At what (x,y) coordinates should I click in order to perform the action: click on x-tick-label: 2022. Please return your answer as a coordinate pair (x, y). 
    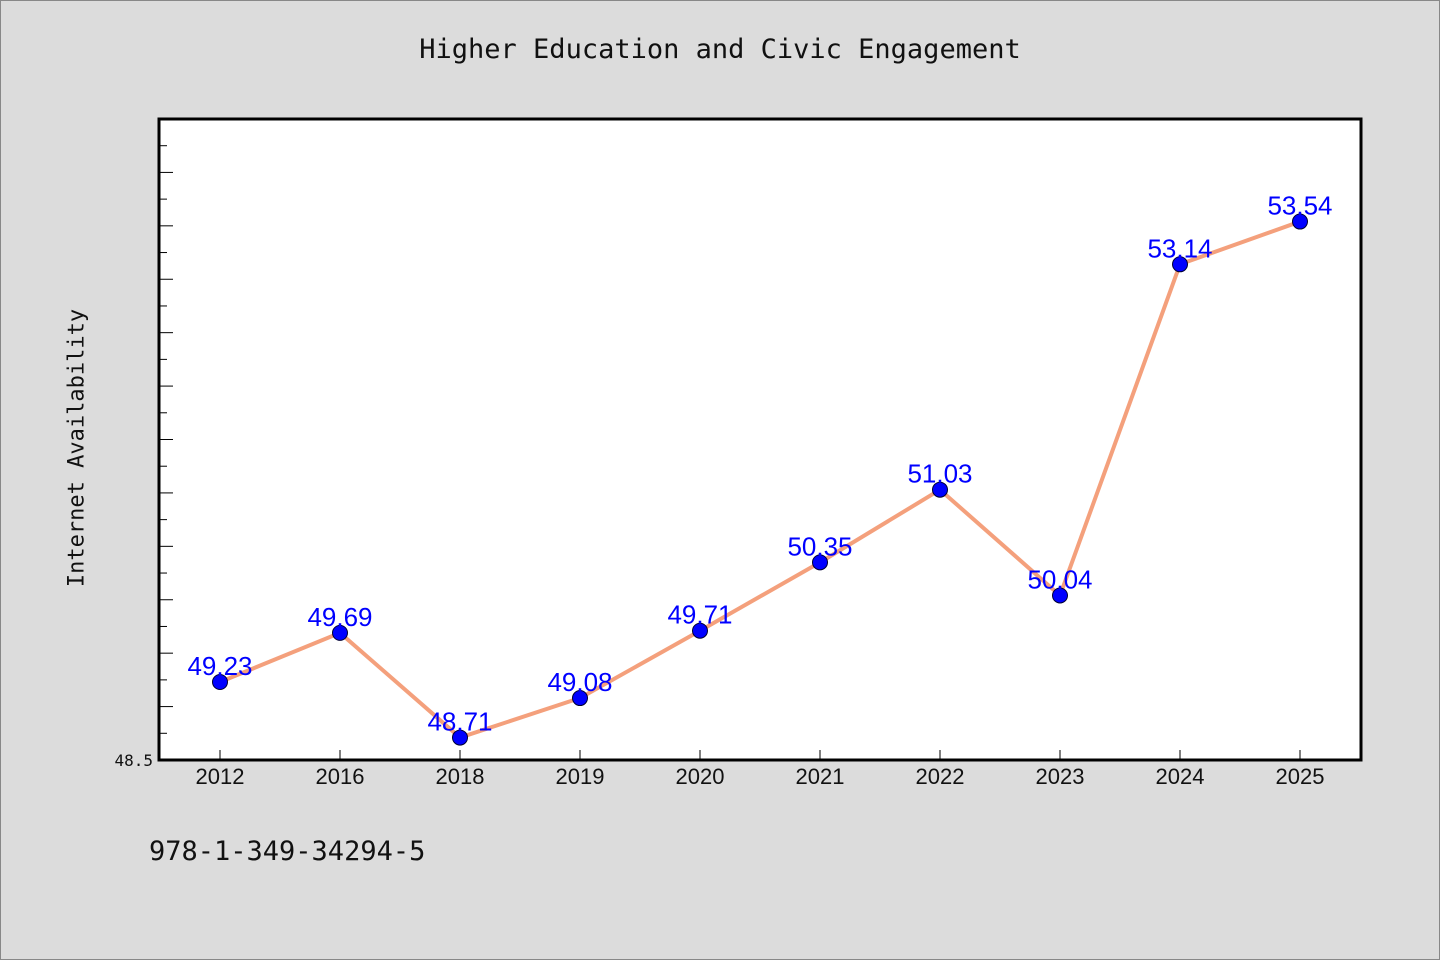
    Looking at the image, I should click on (940, 776).